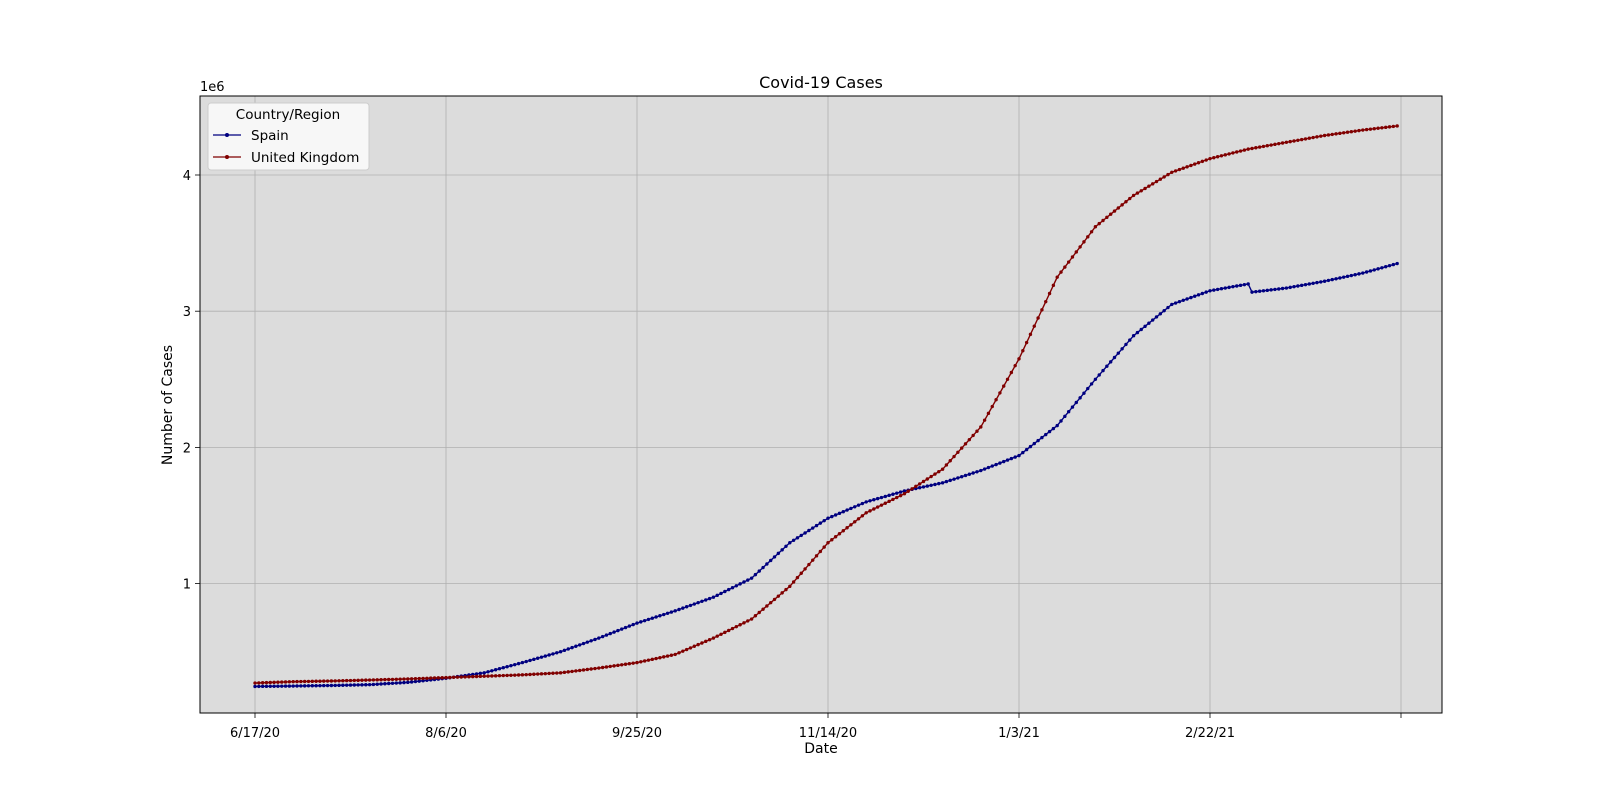 This screenshot has width=1600, height=800. What do you see at coordinates (1019, 733) in the screenshot?
I see `x-tick-label: 1/3/21` at bounding box center [1019, 733].